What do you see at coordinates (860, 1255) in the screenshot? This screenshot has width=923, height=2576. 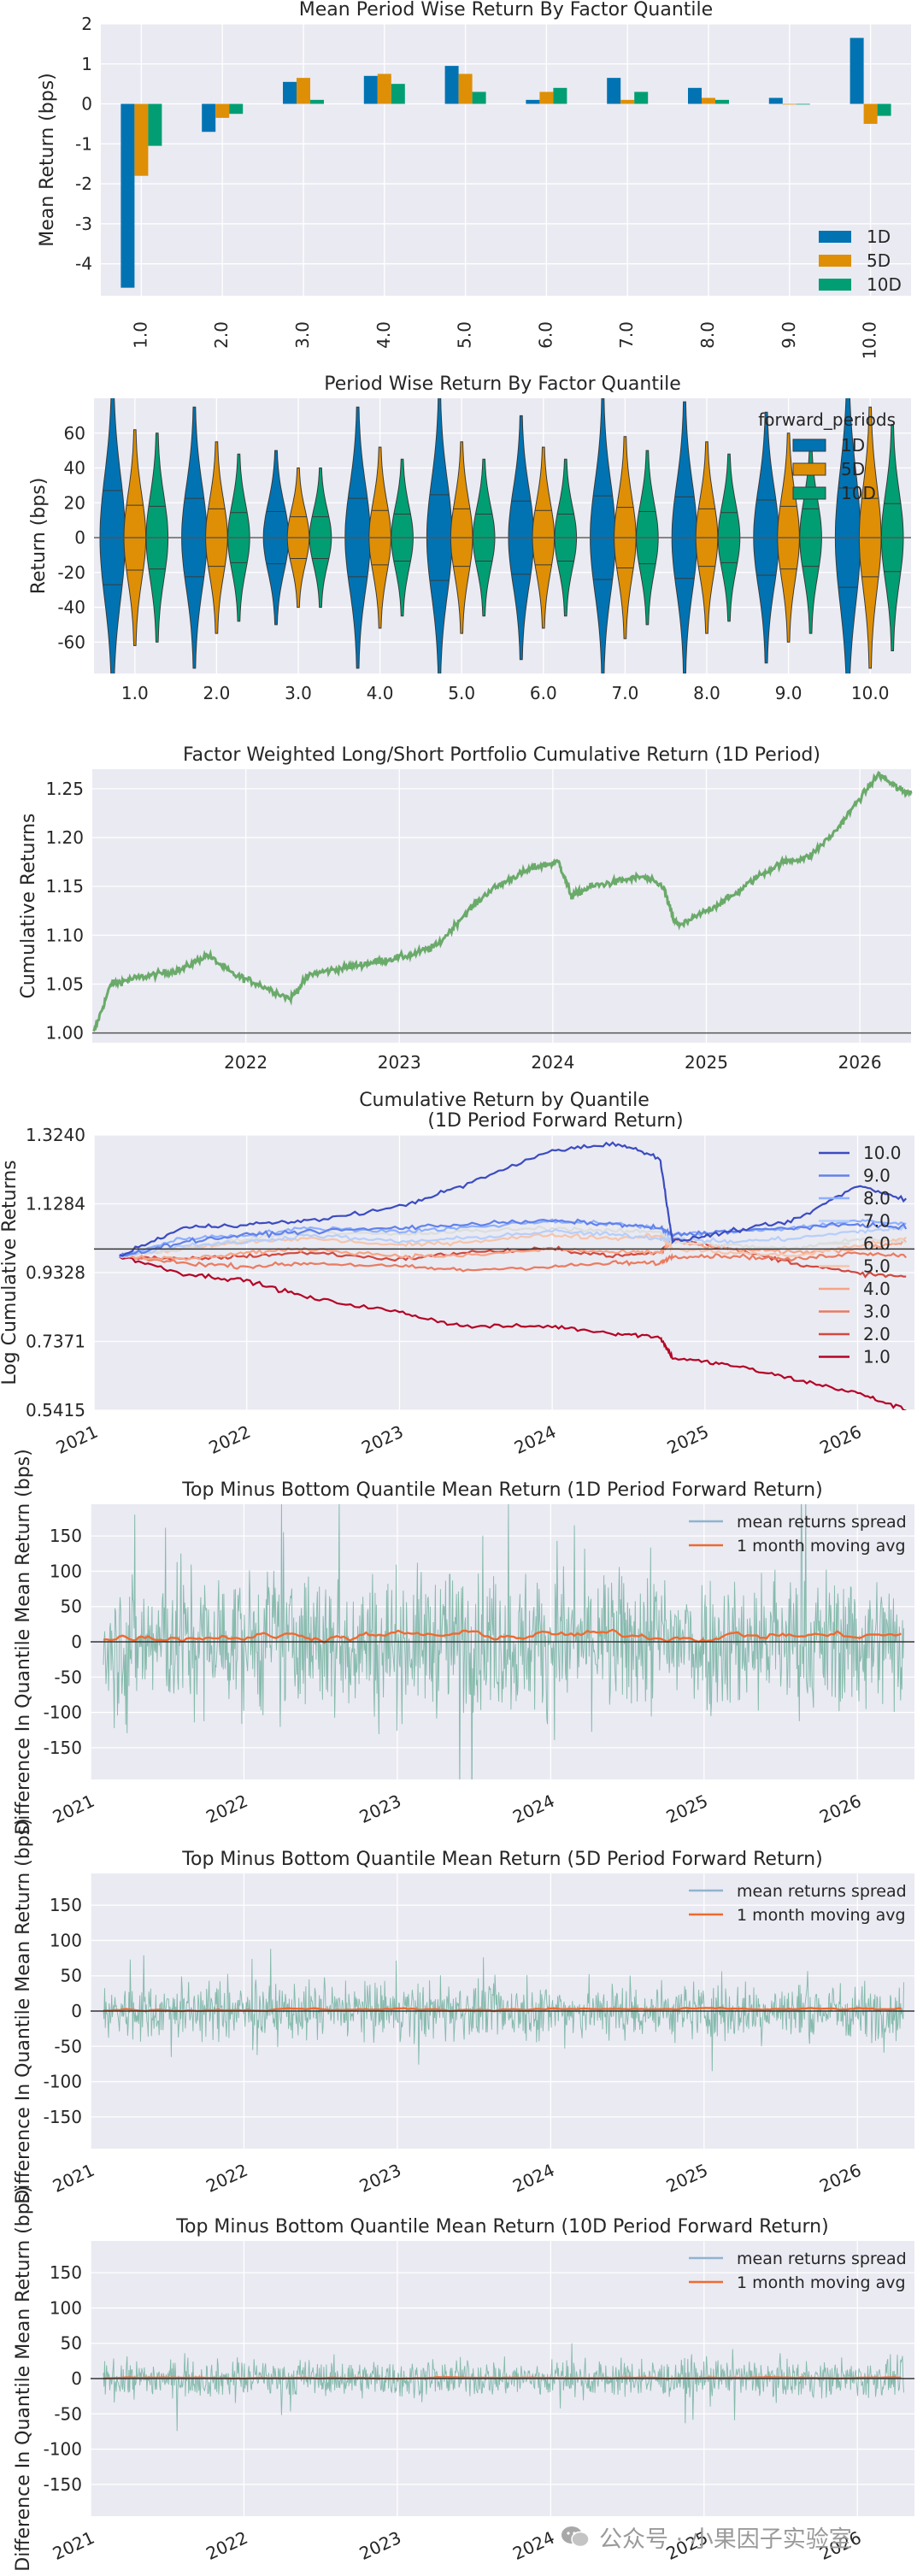 I see `legend: 10.0 9.08.07.06.05.04.0 3.02.0 1.0` at bounding box center [860, 1255].